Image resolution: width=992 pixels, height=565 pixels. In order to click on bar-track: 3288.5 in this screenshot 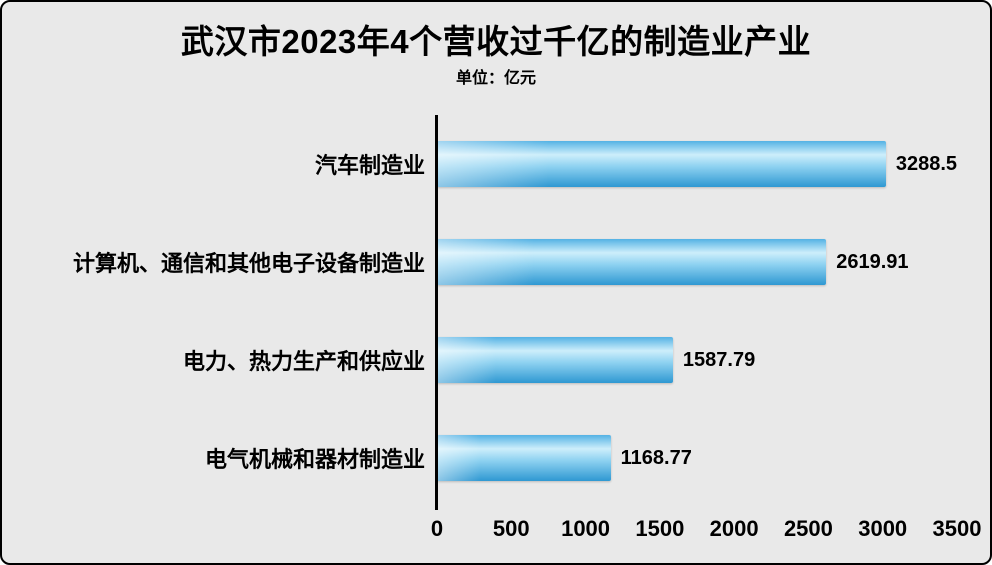, I will do `click(697, 164)`.